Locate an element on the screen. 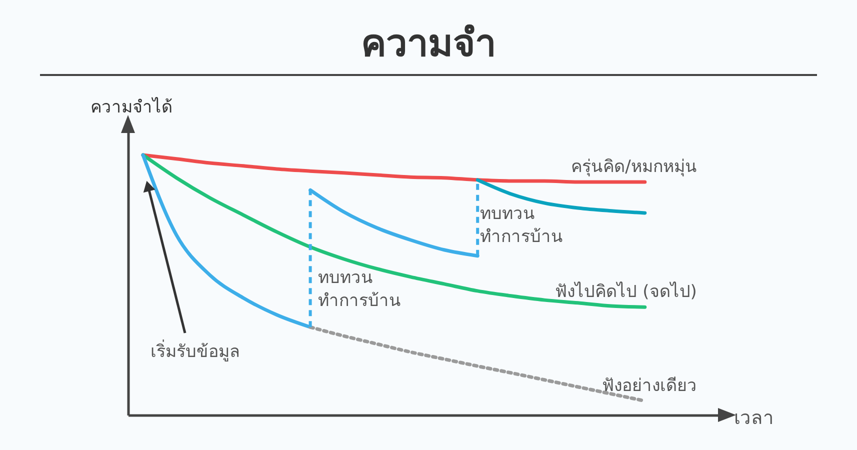 The height and width of the screenshot is (450, 857). series-label: ฟังไปคิดไป (จดไป) is located at coordinates (626, 291).